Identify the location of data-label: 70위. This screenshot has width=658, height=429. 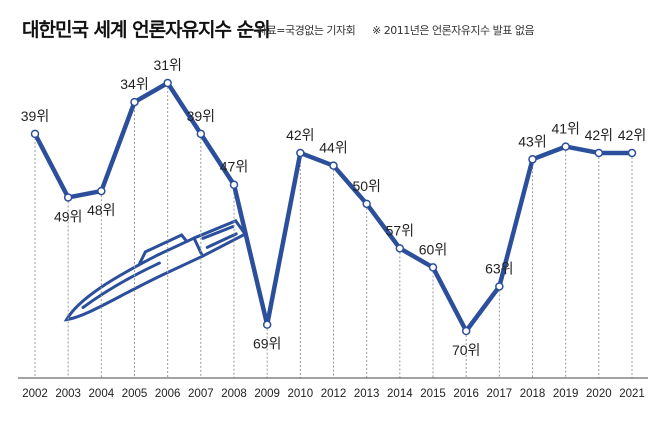
(466, 350).